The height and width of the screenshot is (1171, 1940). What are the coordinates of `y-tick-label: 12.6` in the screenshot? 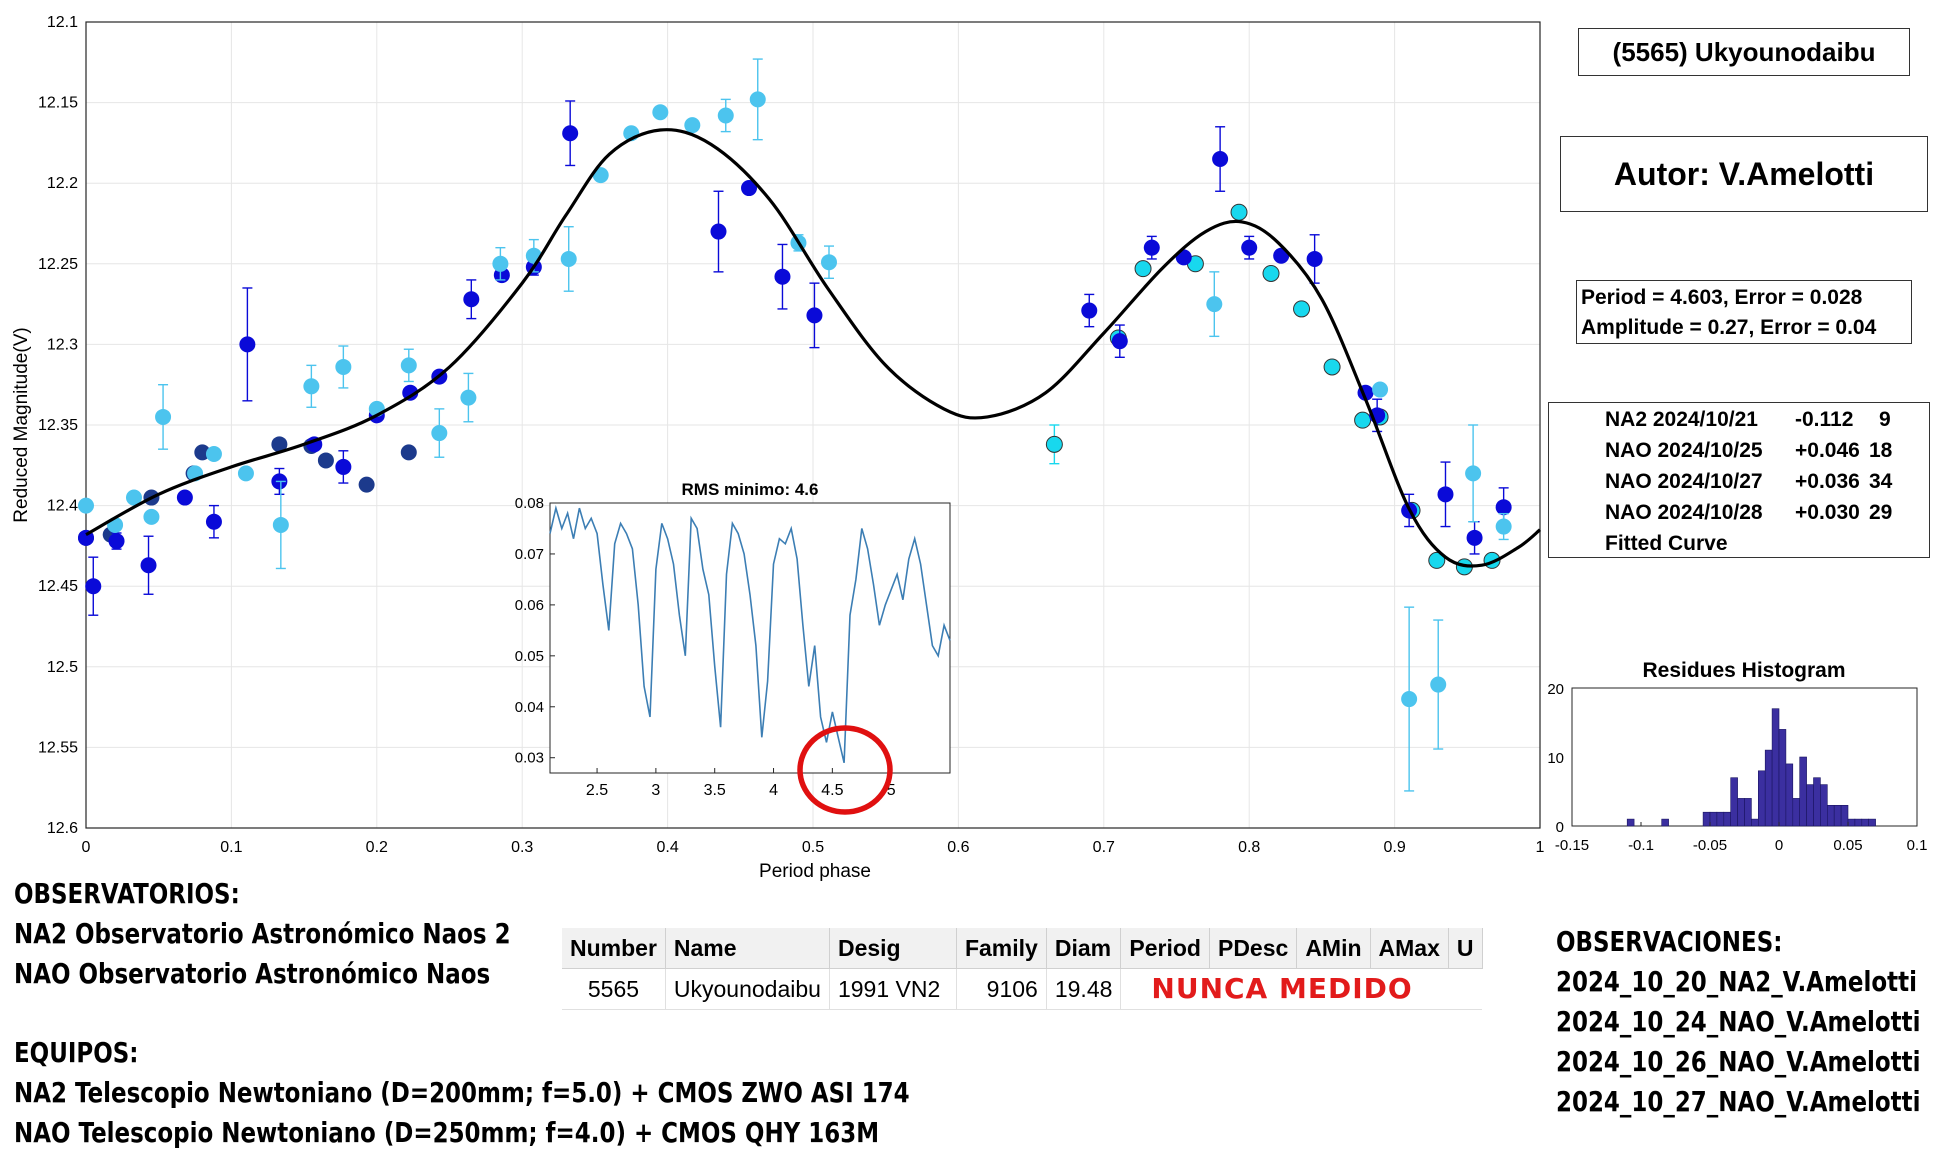 It's located at (62, 828).